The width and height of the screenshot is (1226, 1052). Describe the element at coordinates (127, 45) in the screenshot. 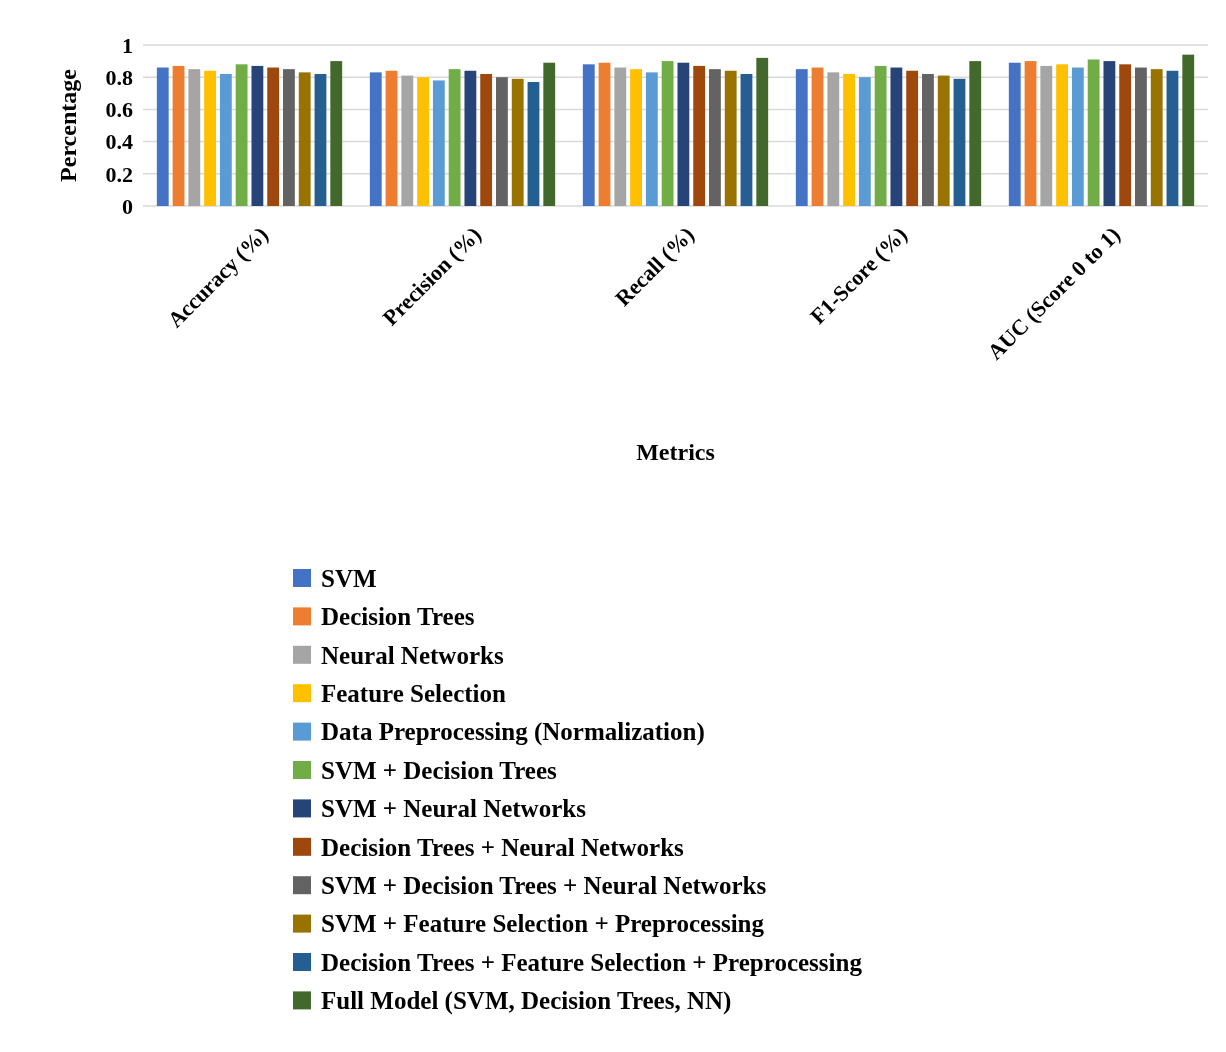

I see `y-tick-label: 1` at that location.